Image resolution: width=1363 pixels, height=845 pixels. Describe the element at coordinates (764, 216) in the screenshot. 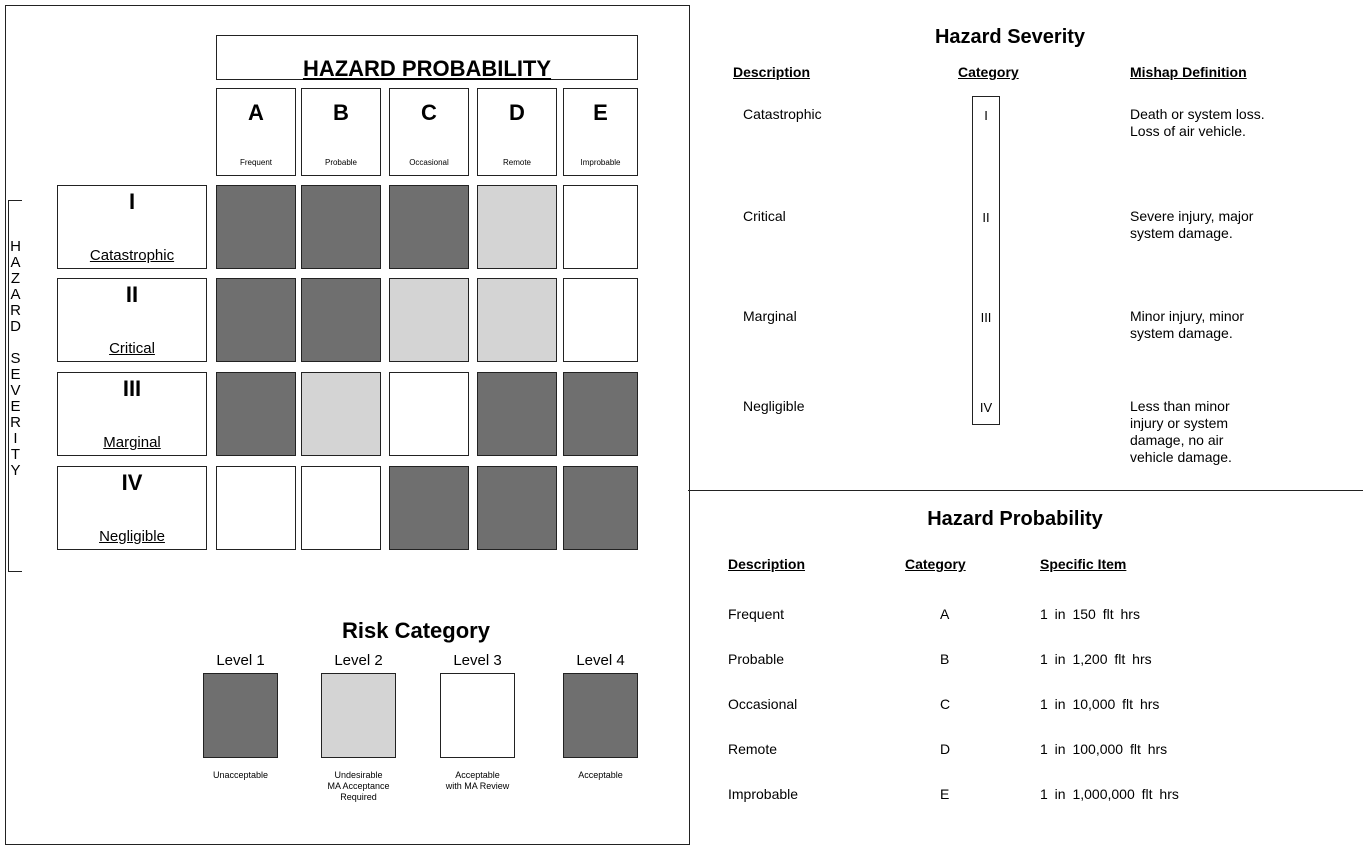

I see `severity-description: Critical` at that location.